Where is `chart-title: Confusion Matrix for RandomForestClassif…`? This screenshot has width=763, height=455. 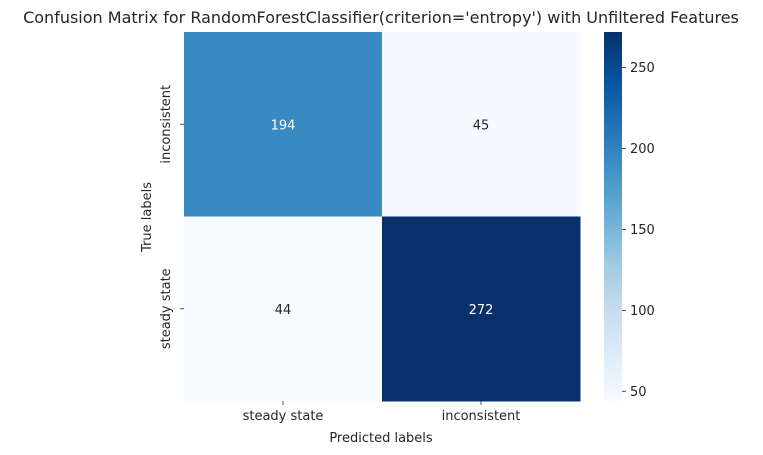 chart-title: Confusion Matrix for RandomForestClassif… is located at coordinates (381, 17).